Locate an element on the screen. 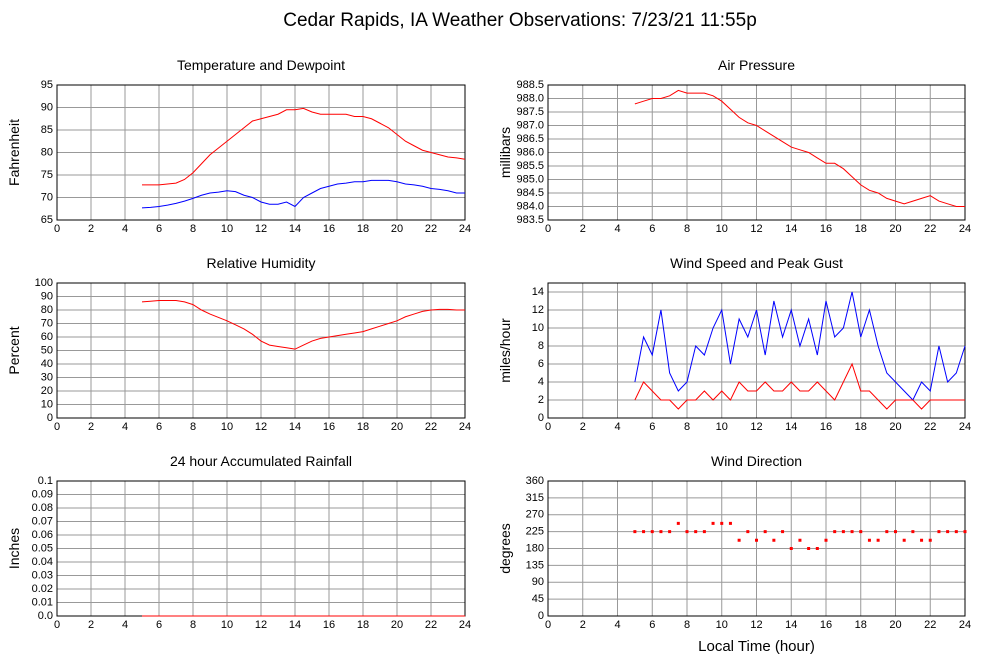  y-tick-label: 60 is located at coordinates (47, 337).